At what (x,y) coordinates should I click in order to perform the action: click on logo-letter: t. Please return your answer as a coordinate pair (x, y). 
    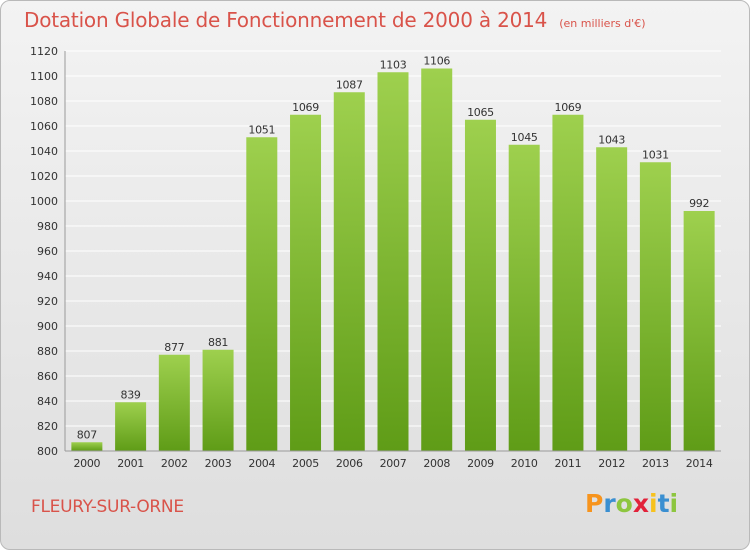
    Looking at the image, I should click on (663, 503).